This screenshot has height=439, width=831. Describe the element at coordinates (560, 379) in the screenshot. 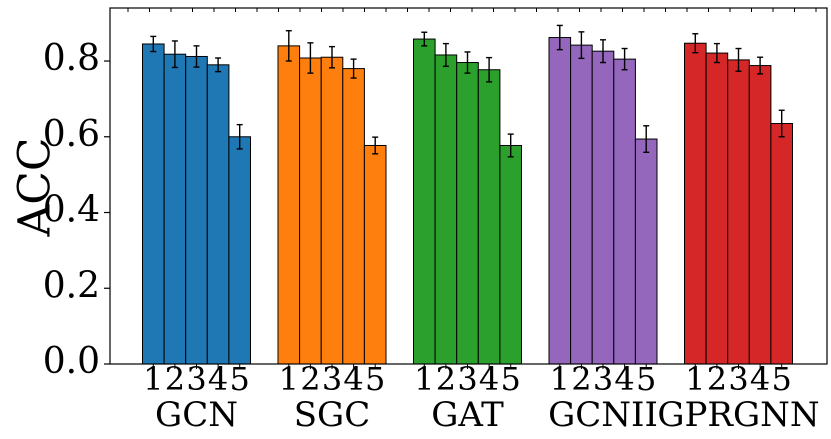

I see `x-tick-label-gcnii-1: 1` at that location.